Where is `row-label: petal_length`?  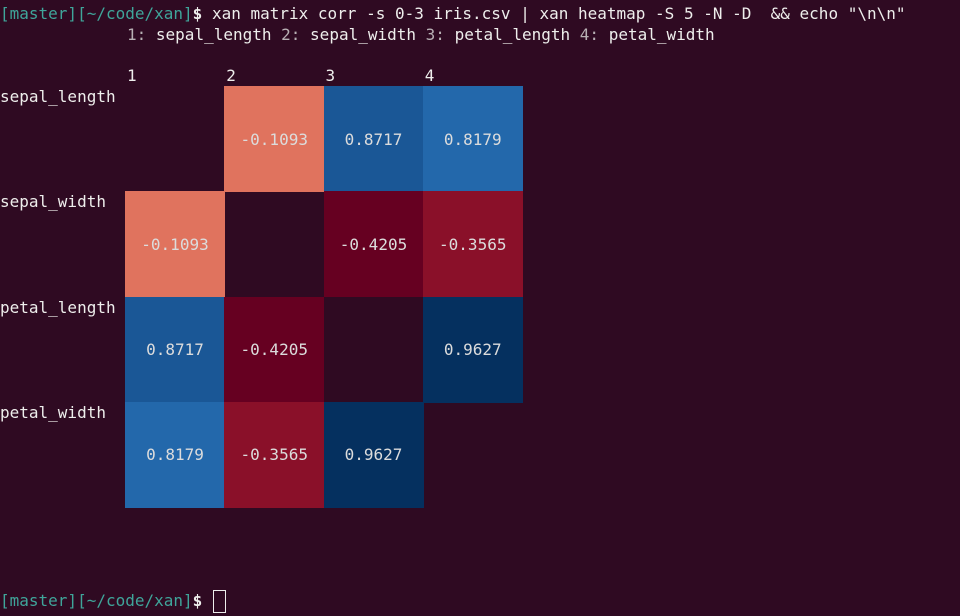
row-label: petal_length is located at coordinates (58, 307).